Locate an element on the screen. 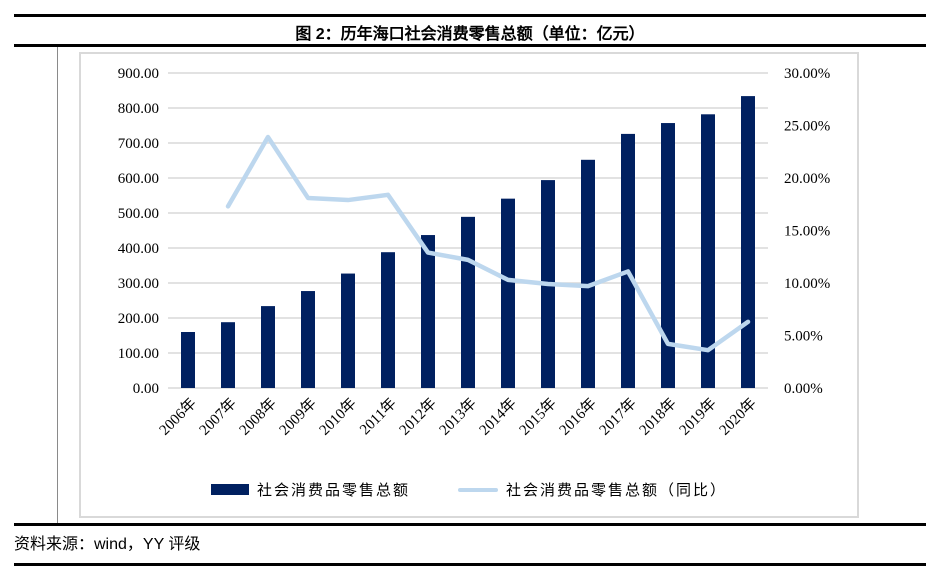 The image size is (943, 571). x-axis-tick-label: 2018年 is located at coordinates (658, 417).